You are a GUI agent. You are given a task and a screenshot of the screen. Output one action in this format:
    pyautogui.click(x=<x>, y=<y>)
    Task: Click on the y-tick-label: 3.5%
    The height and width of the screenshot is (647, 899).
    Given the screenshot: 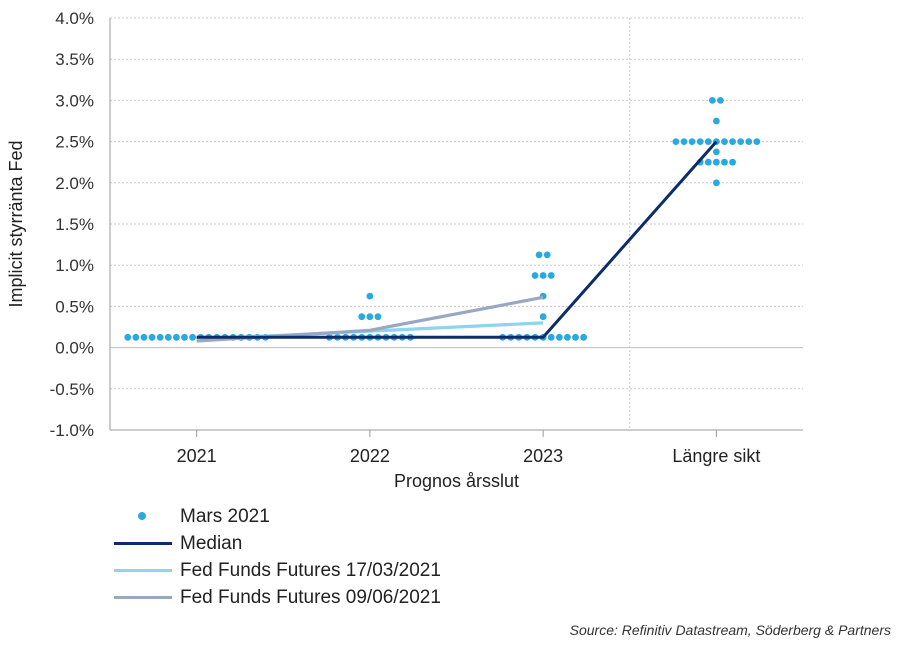 What is the action you would take?
    pyautogui.click(x=74, y=59)
    